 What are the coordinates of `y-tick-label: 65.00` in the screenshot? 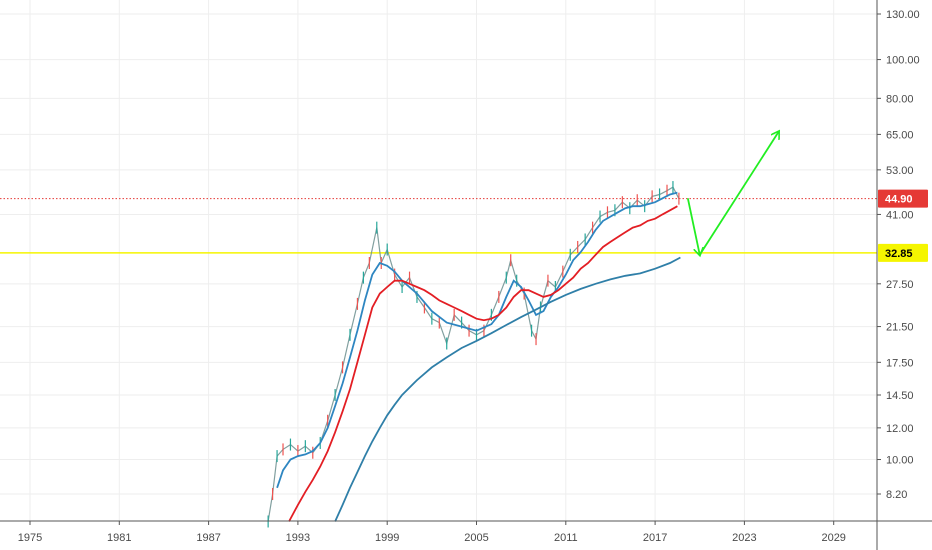 It's located at (900, 135).